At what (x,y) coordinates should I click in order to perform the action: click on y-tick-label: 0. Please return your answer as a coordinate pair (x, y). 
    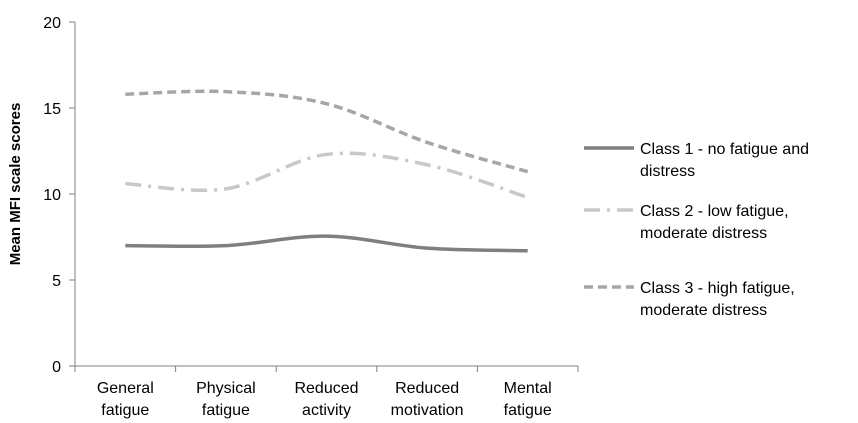
    Looking at the image, I should click on (56, 367).